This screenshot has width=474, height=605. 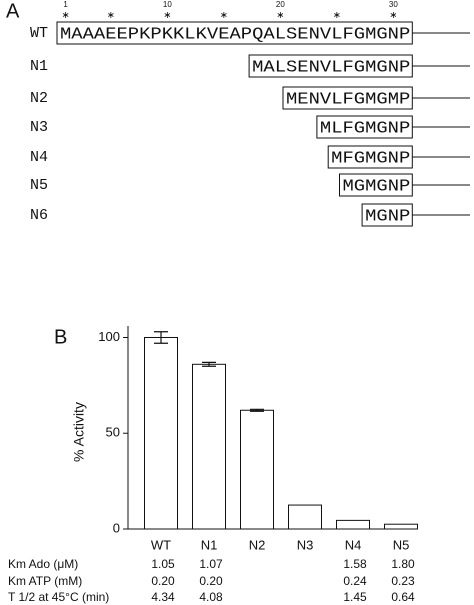 What do you see at coordinates (161, 544) in the screenshot?
I see `x-tick-label: WT` at bounding box center [161, 544].